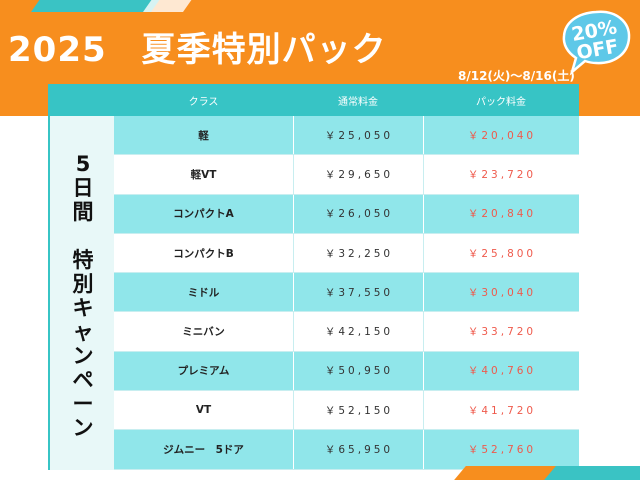 This screenshot has height=480, width=640. I want to click on side-char: 5, so click(83, 164).